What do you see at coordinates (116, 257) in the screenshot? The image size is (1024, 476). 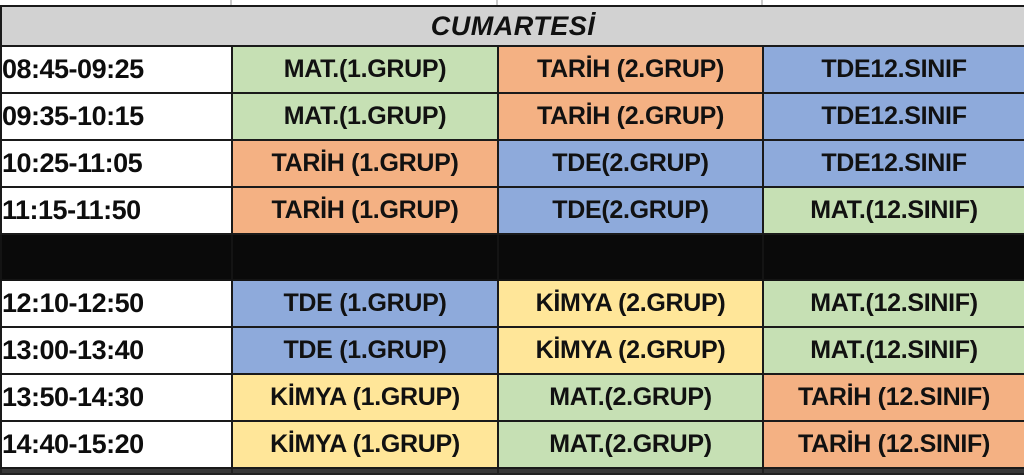 I see `break-cell-time` at bounding box center [116, 257].